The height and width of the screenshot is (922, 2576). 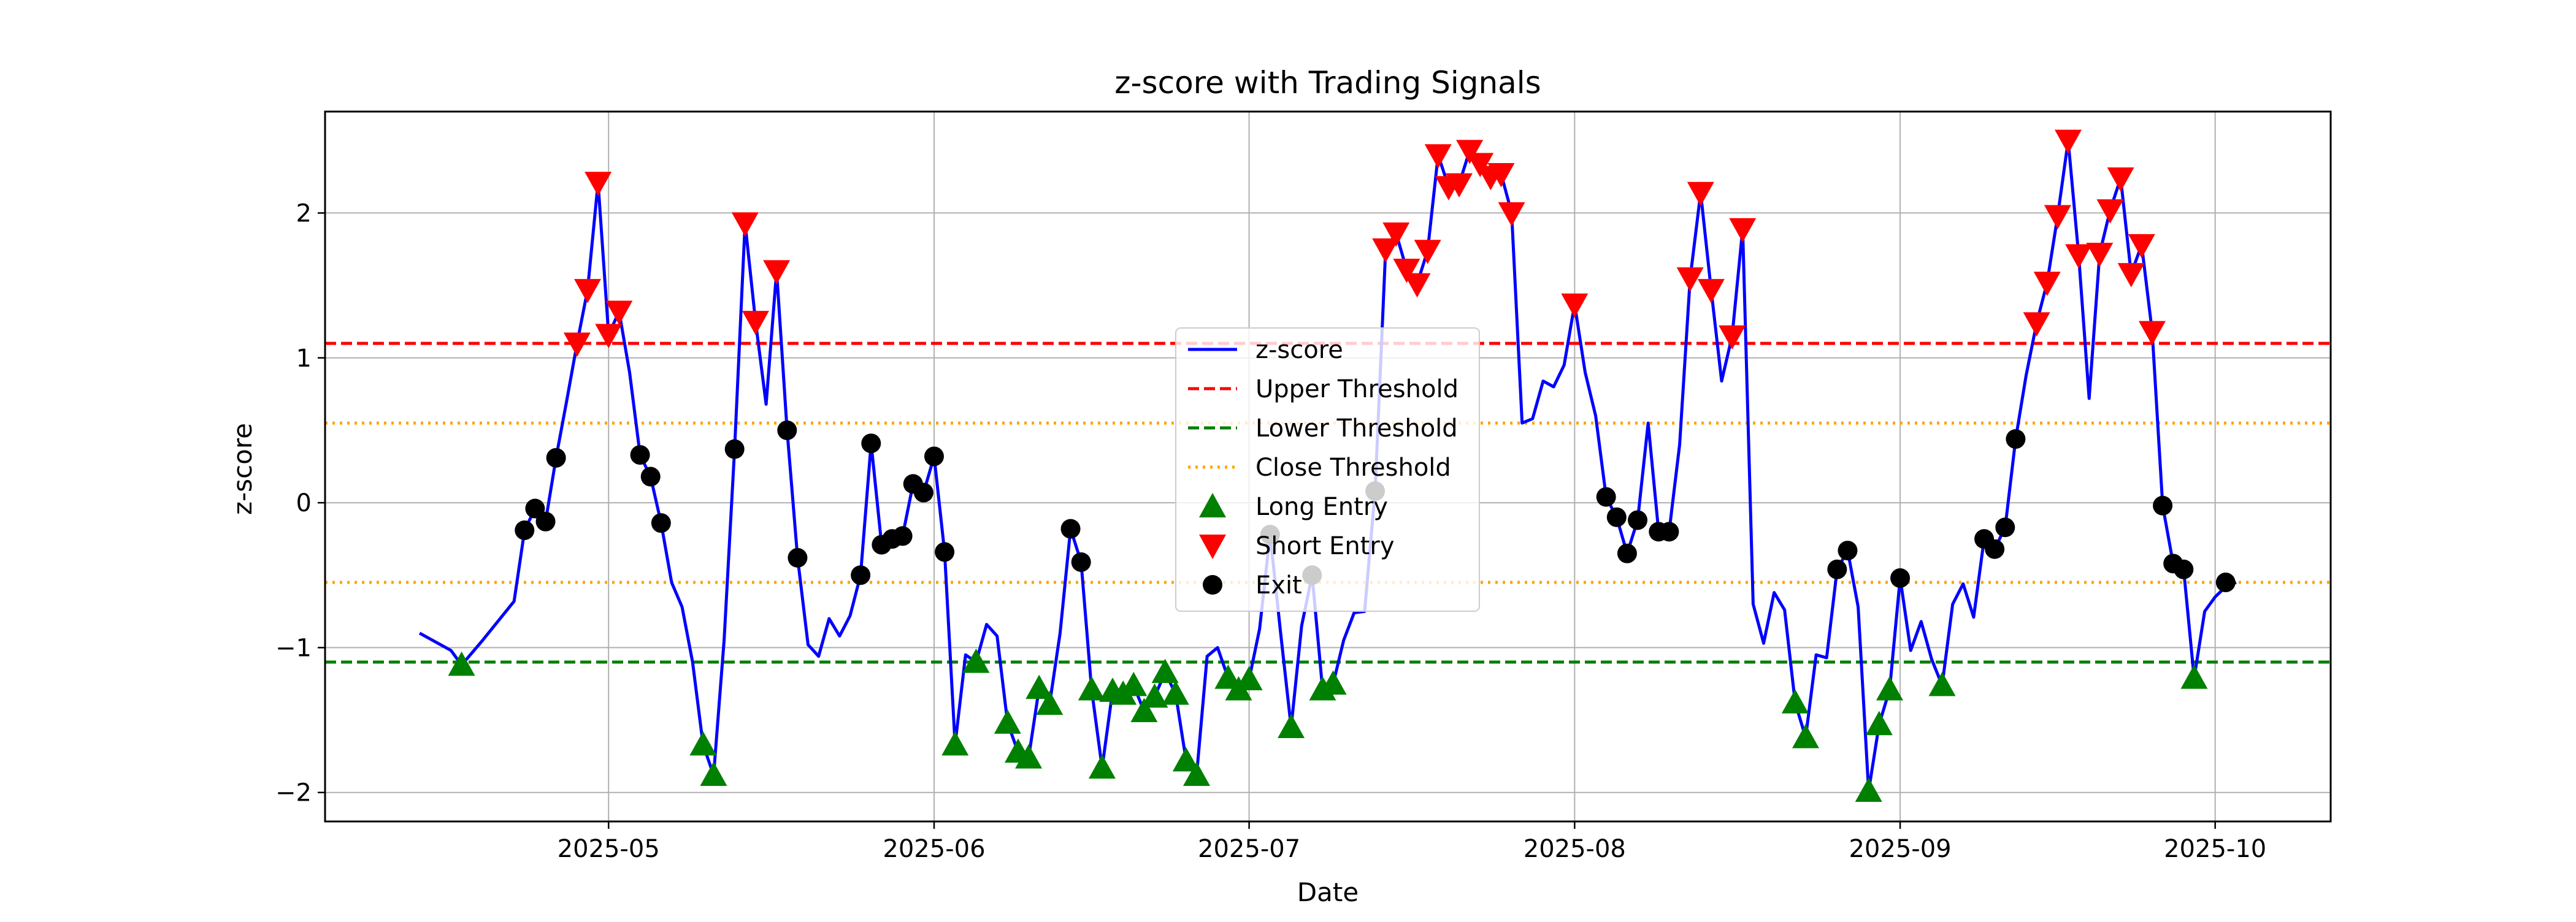 I want to click on legend-label: Close Threshold, so click(x=1353, y=468).